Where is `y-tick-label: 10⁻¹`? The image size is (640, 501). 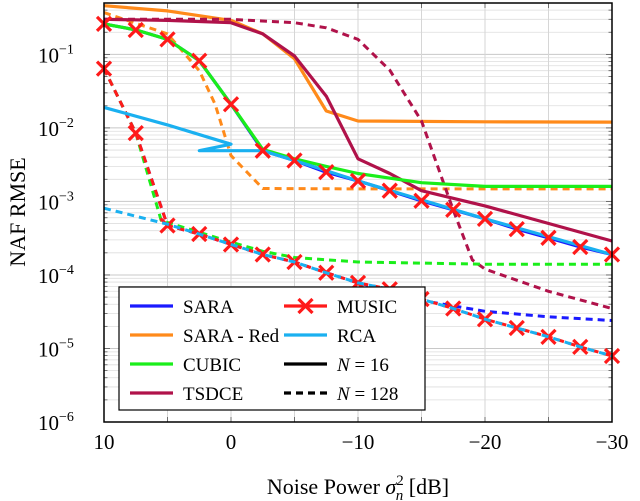 y-tick-label: 10⁻¹ is located at coordinates (56, 54).